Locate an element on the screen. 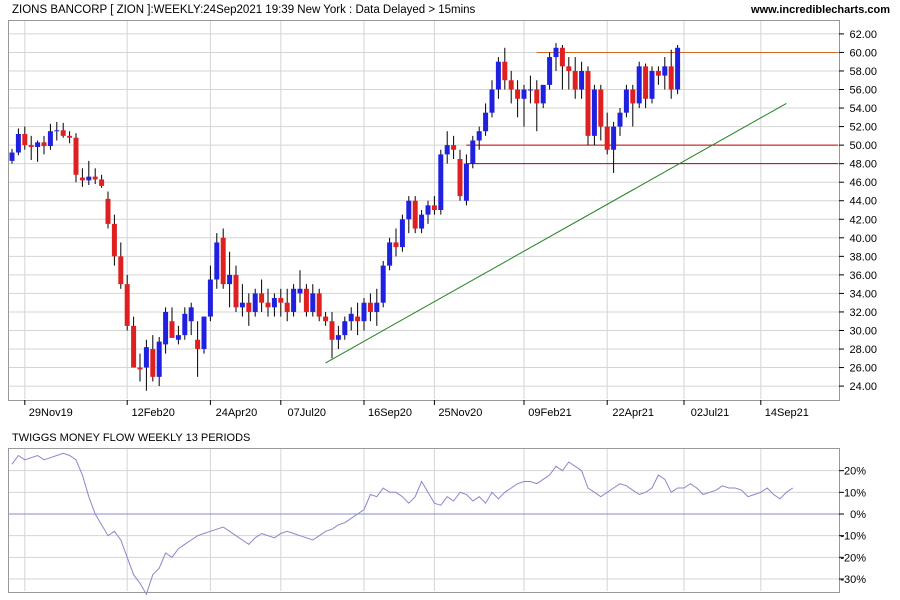 This screenshot has height=600, width=900. price-tick-label: 28.00 is located at coordinates (863, 350).